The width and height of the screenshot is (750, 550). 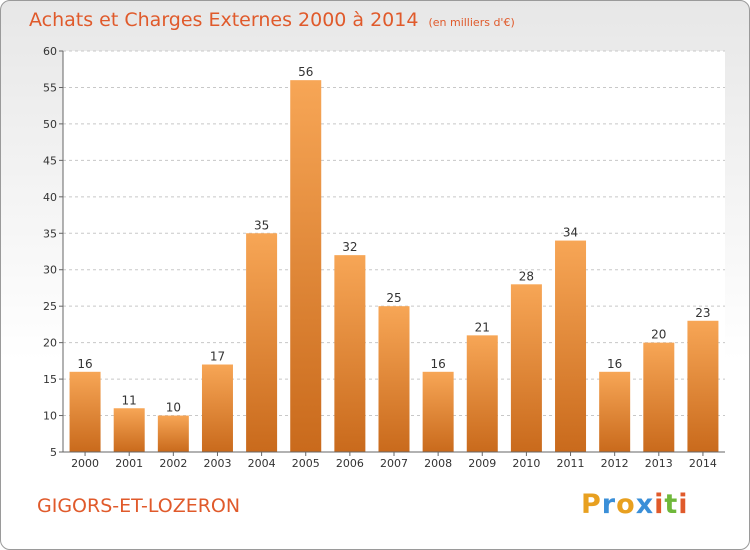 What do you see at coordinates (615, 411) in the screenshot?
I see `bar-2012` at bounding box center [615, 411].